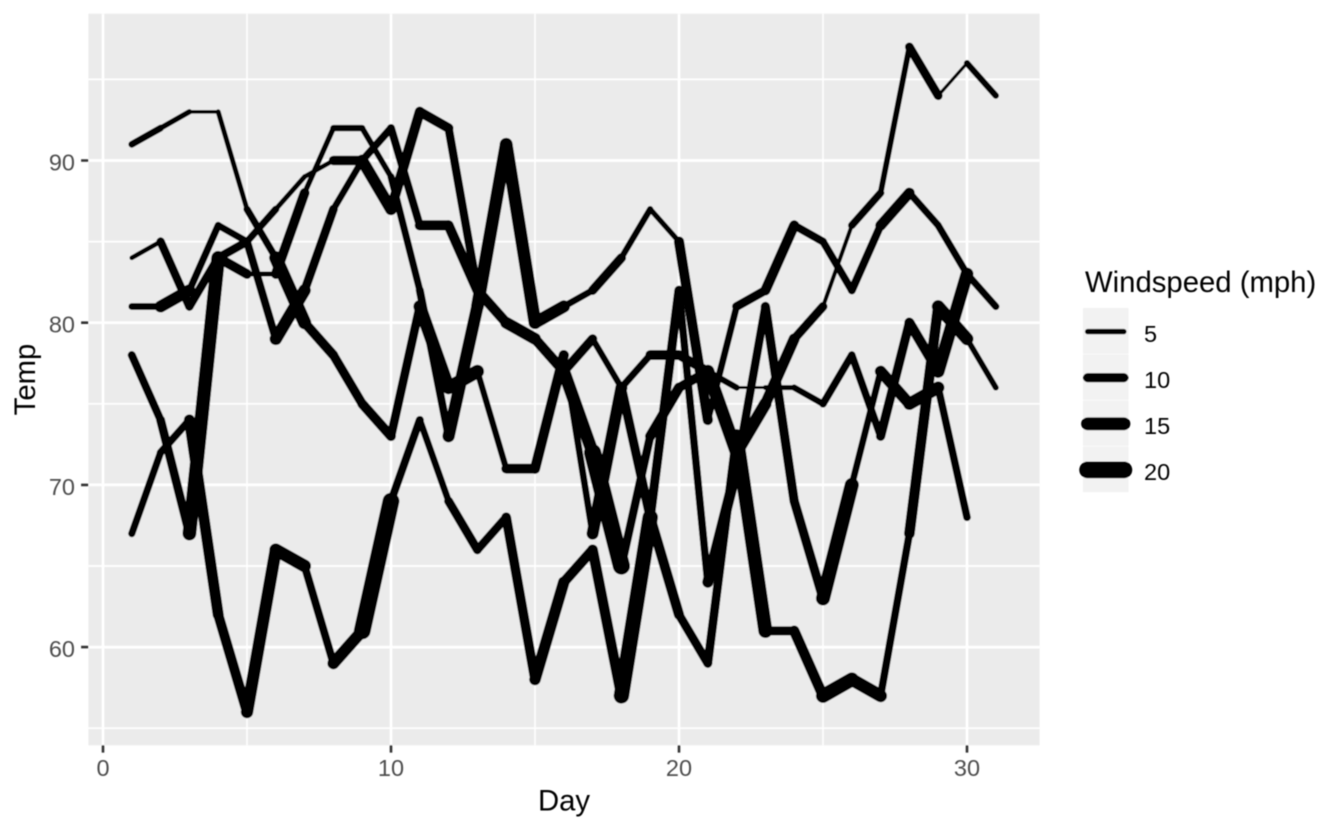 The height and width of the screenshot is (830, 1344). Describe the element at coordinates (62, 163) in the screenshot. I see `svg-text: 90` at that location.